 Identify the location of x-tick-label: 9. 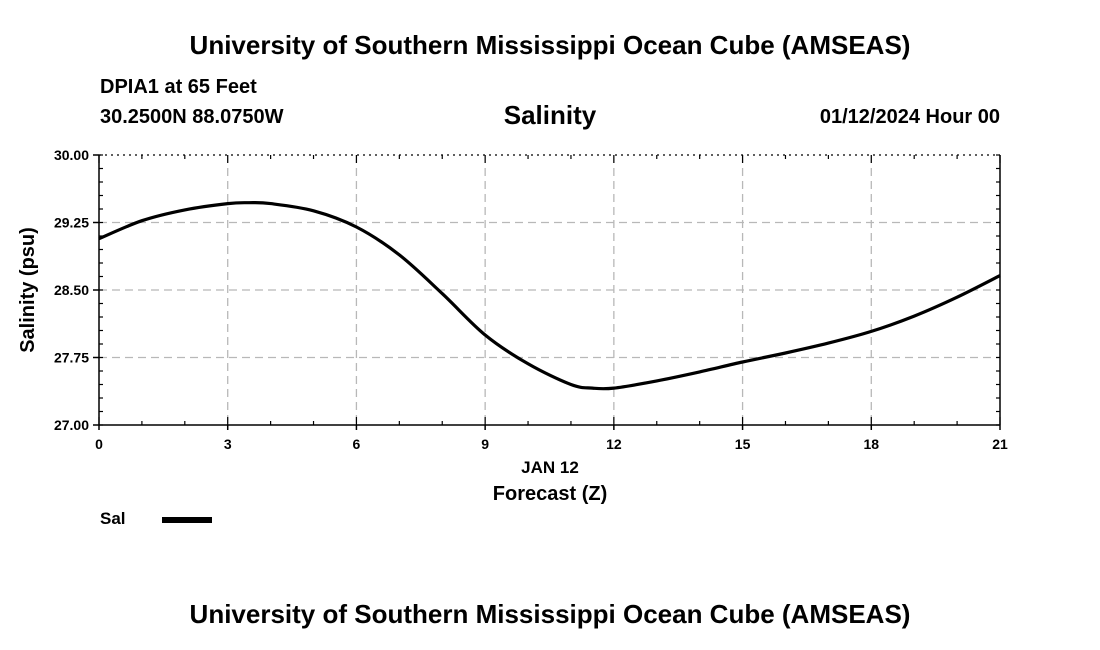
(485, 444).